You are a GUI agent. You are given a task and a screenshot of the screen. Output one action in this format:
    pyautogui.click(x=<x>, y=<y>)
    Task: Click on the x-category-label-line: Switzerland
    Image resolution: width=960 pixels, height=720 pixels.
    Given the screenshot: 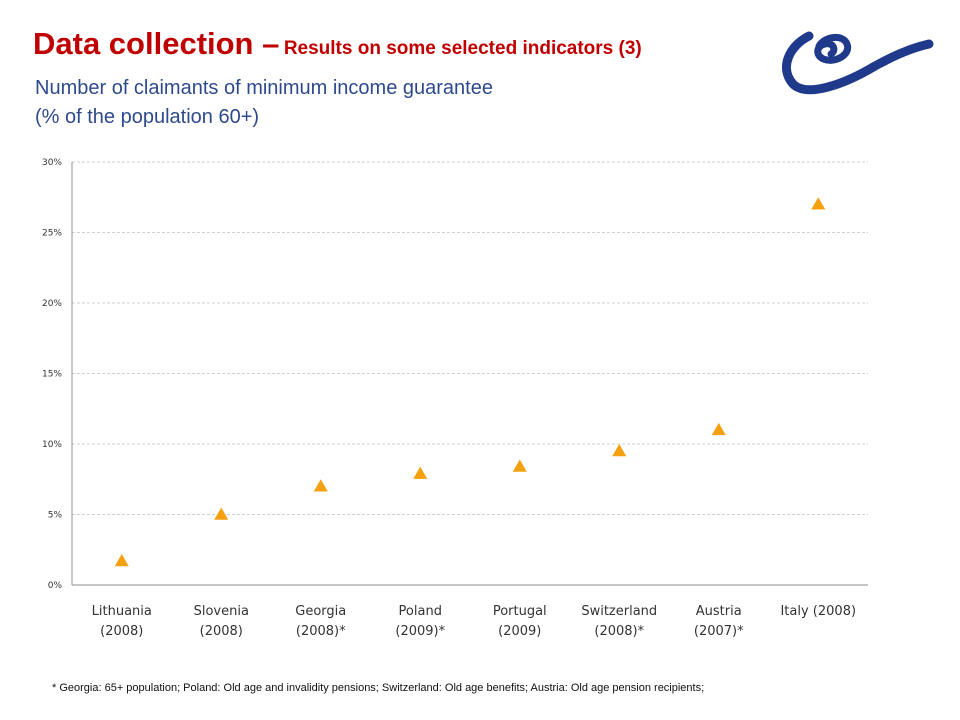 What is the action you would take?
    pyautogui.click(x=619, y=611)
    